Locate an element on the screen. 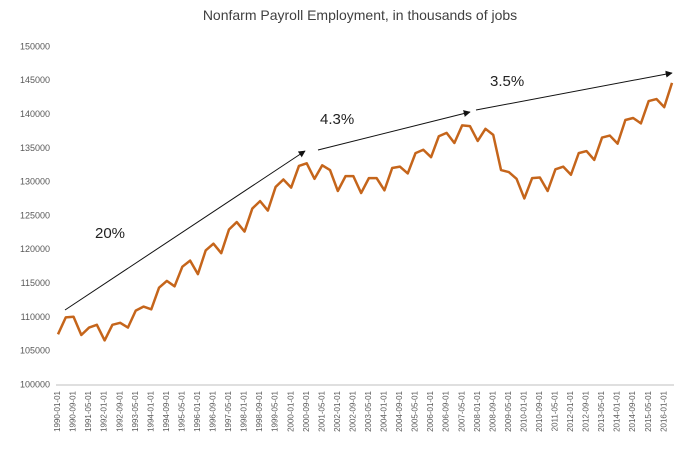 This screenshot has width=693, height=464. x-tick-label: 2000-01-01 is located at coordinates (290, 410).